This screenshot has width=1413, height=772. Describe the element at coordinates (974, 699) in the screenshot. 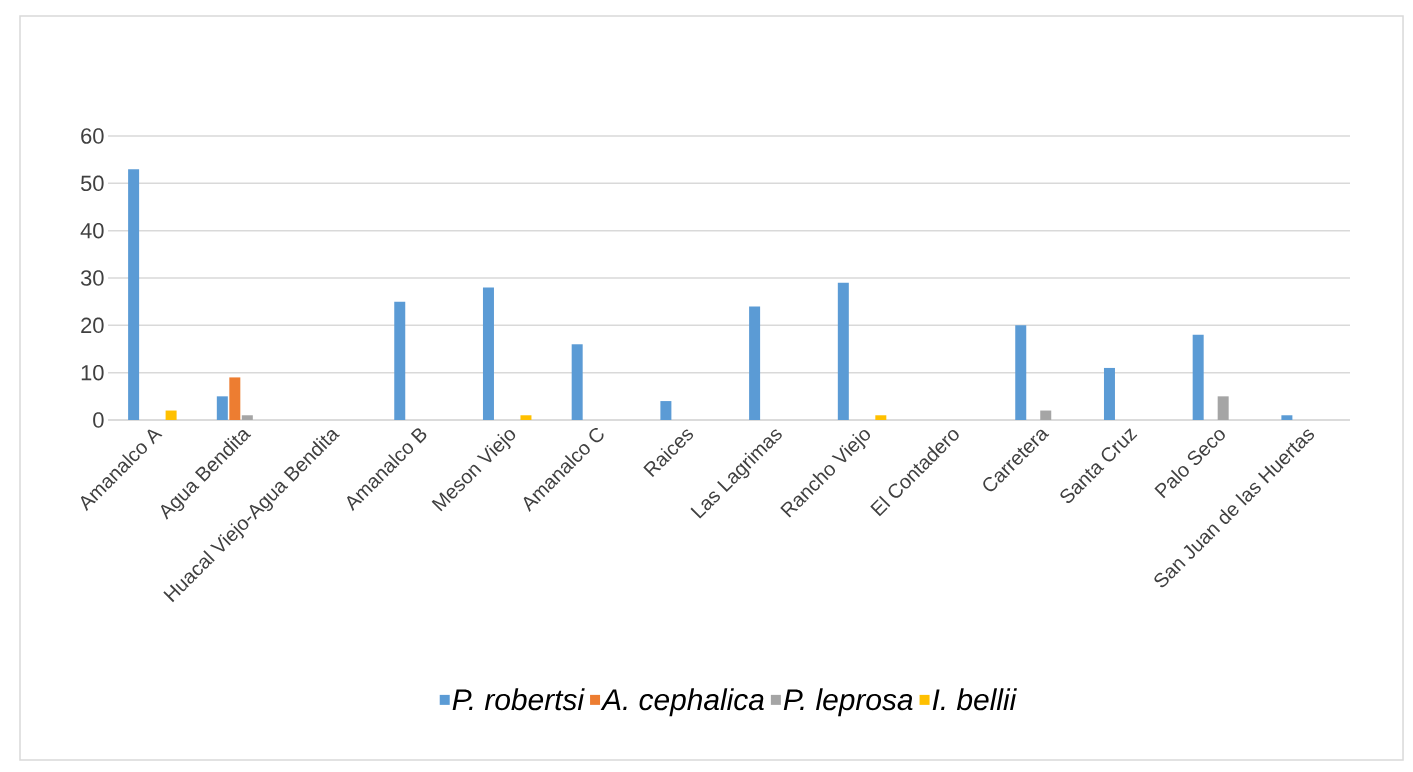

I see `legend-label: I. bellii` at that location.